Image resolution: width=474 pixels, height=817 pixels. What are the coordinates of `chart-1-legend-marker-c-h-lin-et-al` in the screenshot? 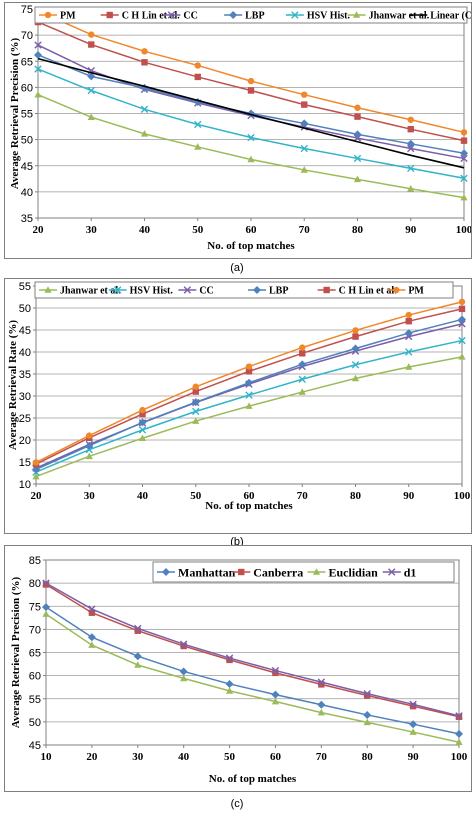 It's located at (326, 290).